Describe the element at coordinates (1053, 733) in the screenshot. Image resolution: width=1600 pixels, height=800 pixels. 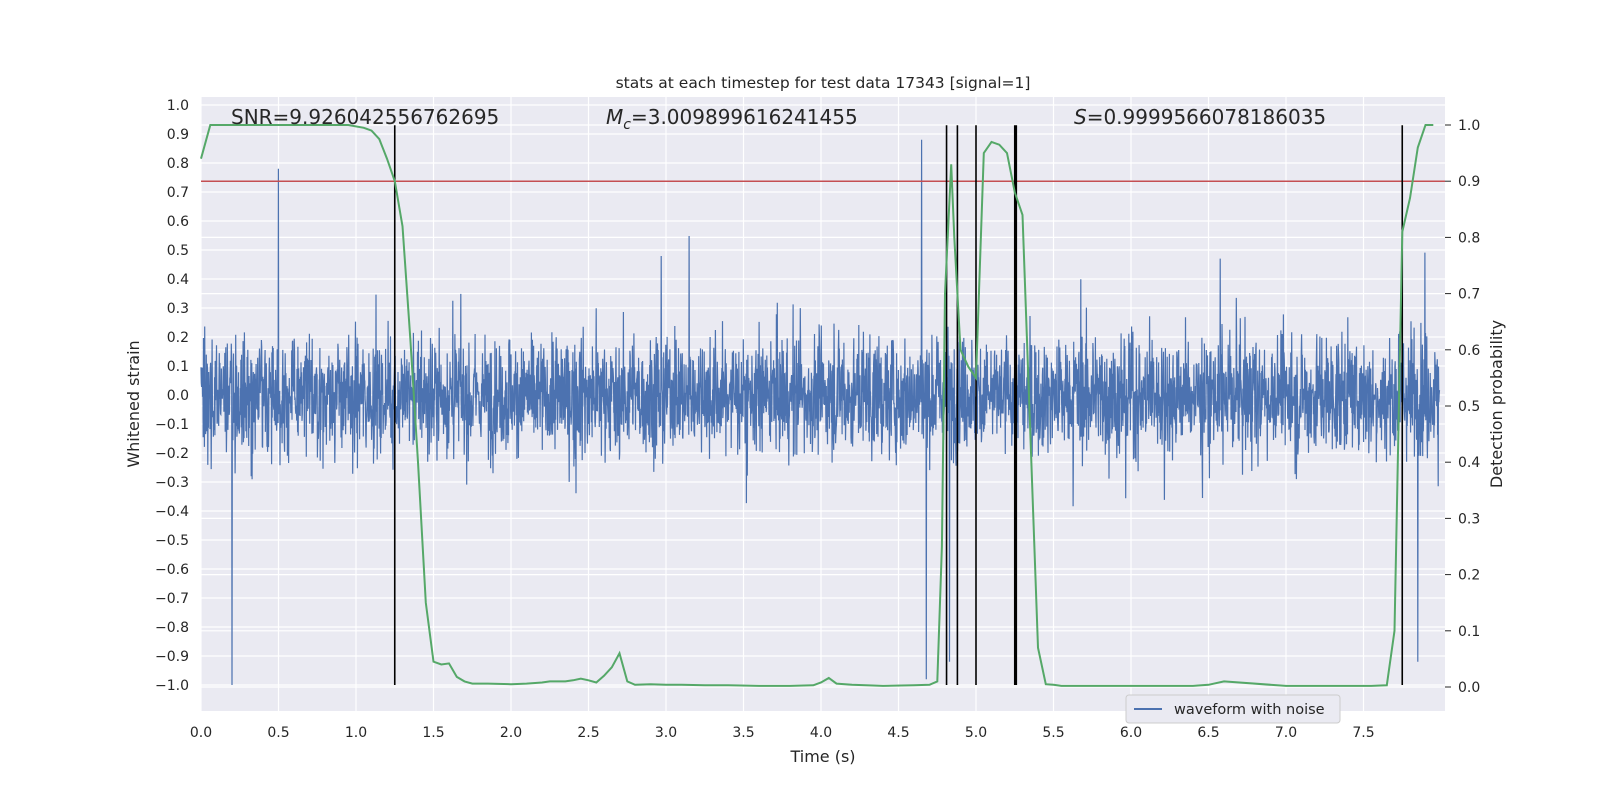
I see `x-tick-label: 5.5` at that location.